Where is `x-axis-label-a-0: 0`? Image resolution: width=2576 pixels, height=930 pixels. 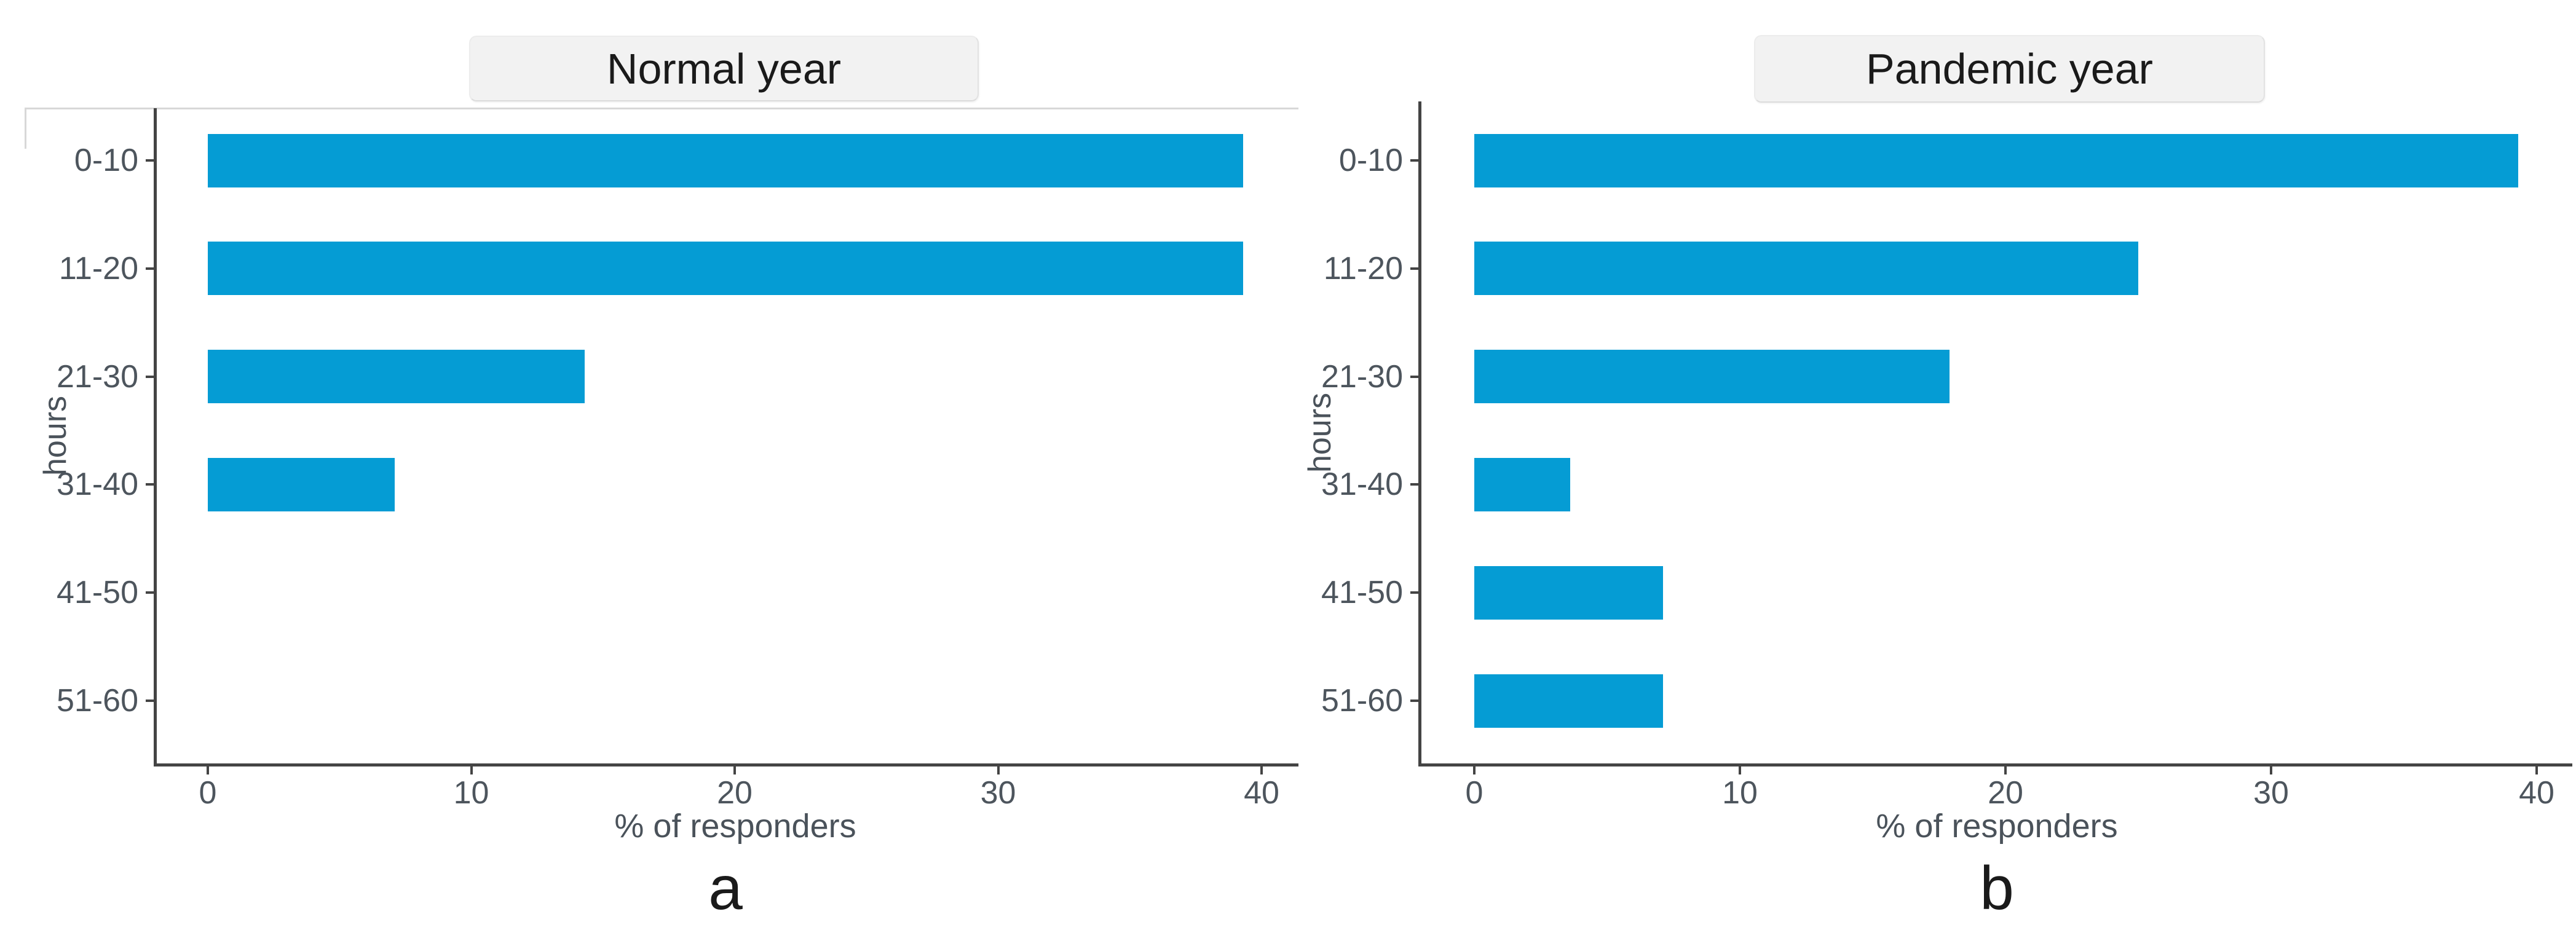 x-axis-label-a-0: 0 is located at coordinates (208, 793).